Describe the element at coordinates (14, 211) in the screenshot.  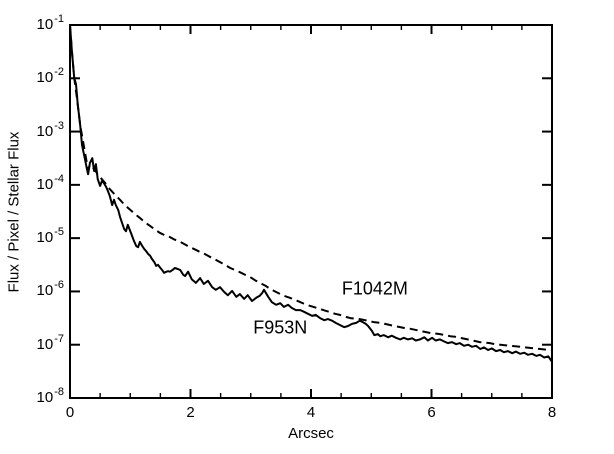
I see `y-axis-title: Flux / Pixel / Stellar Flux` at that location.